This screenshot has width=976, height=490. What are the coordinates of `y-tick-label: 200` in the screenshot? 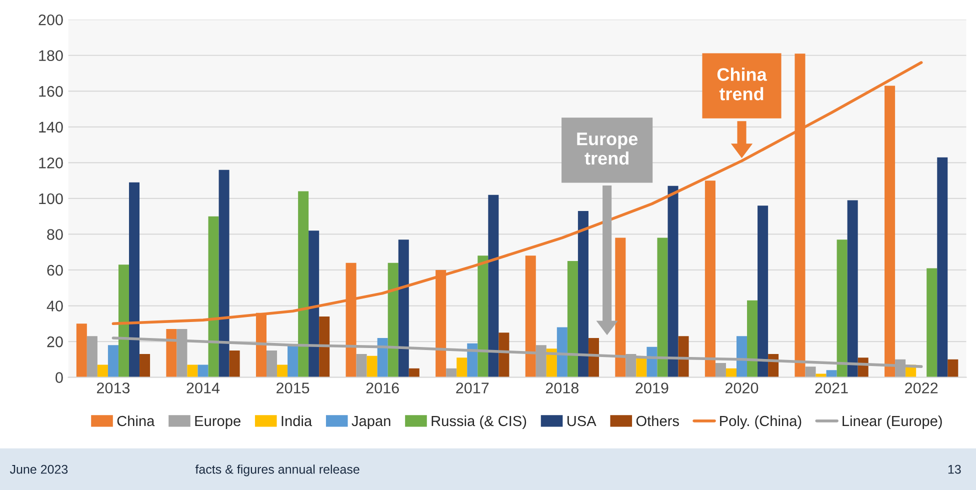 It's located at (50, 20).